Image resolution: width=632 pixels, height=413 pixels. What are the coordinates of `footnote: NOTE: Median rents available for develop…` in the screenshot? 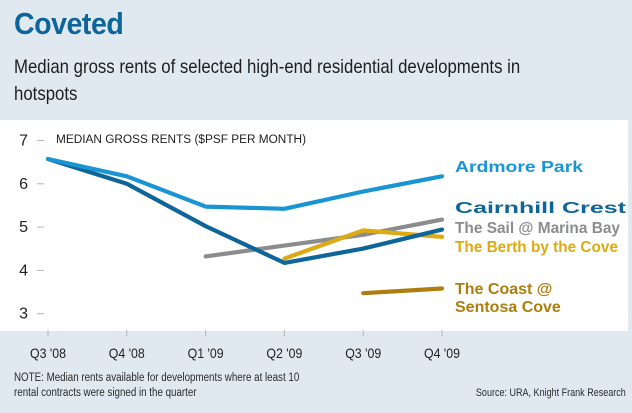 It's located at (157, 385).